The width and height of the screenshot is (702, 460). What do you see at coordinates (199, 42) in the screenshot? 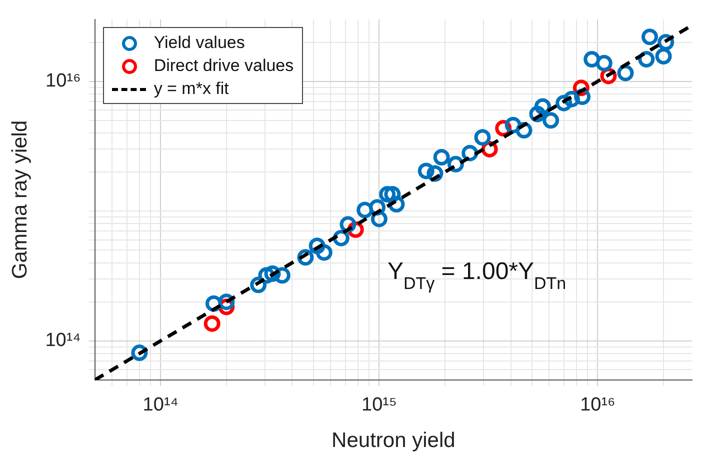
I see `legend-label: Yield values` at bounding box center [199, 42].